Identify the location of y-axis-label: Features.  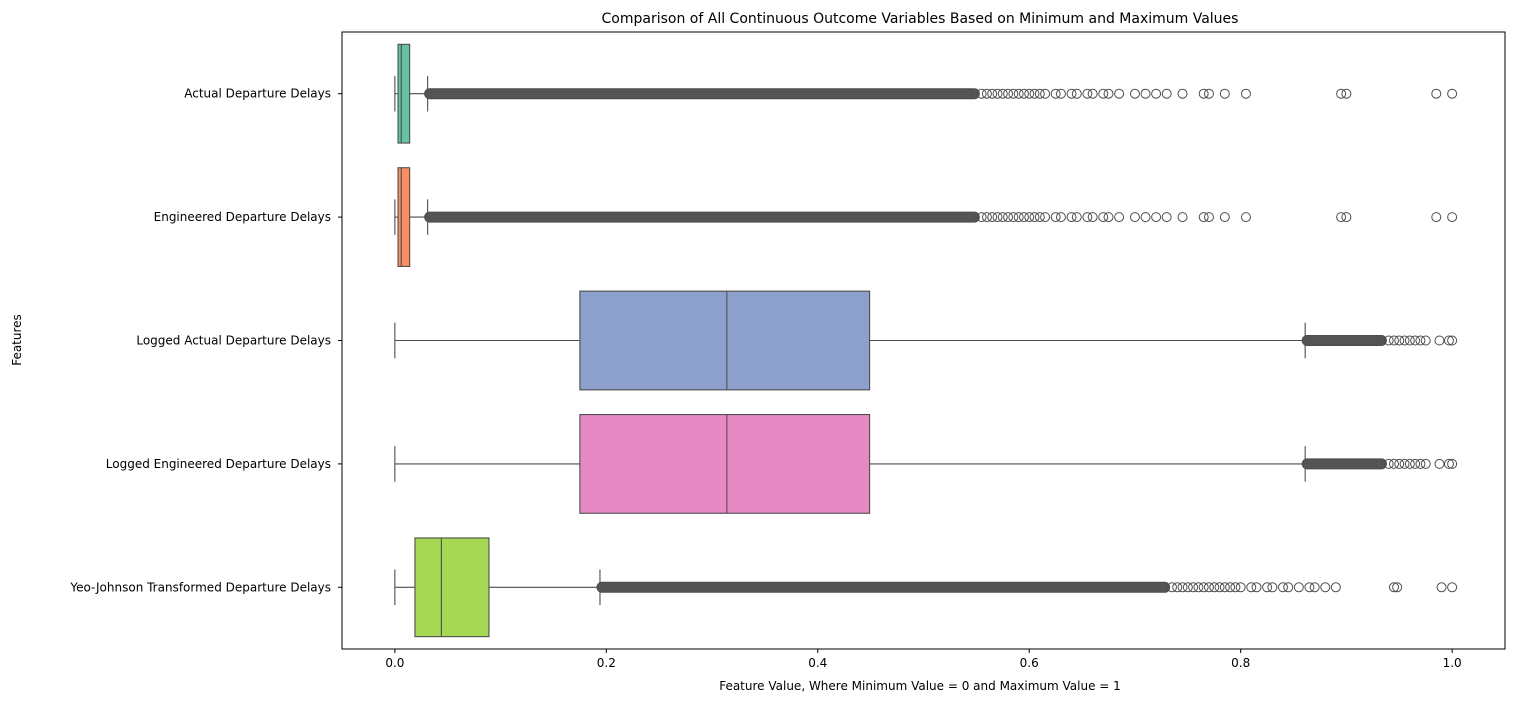
(17, 340).